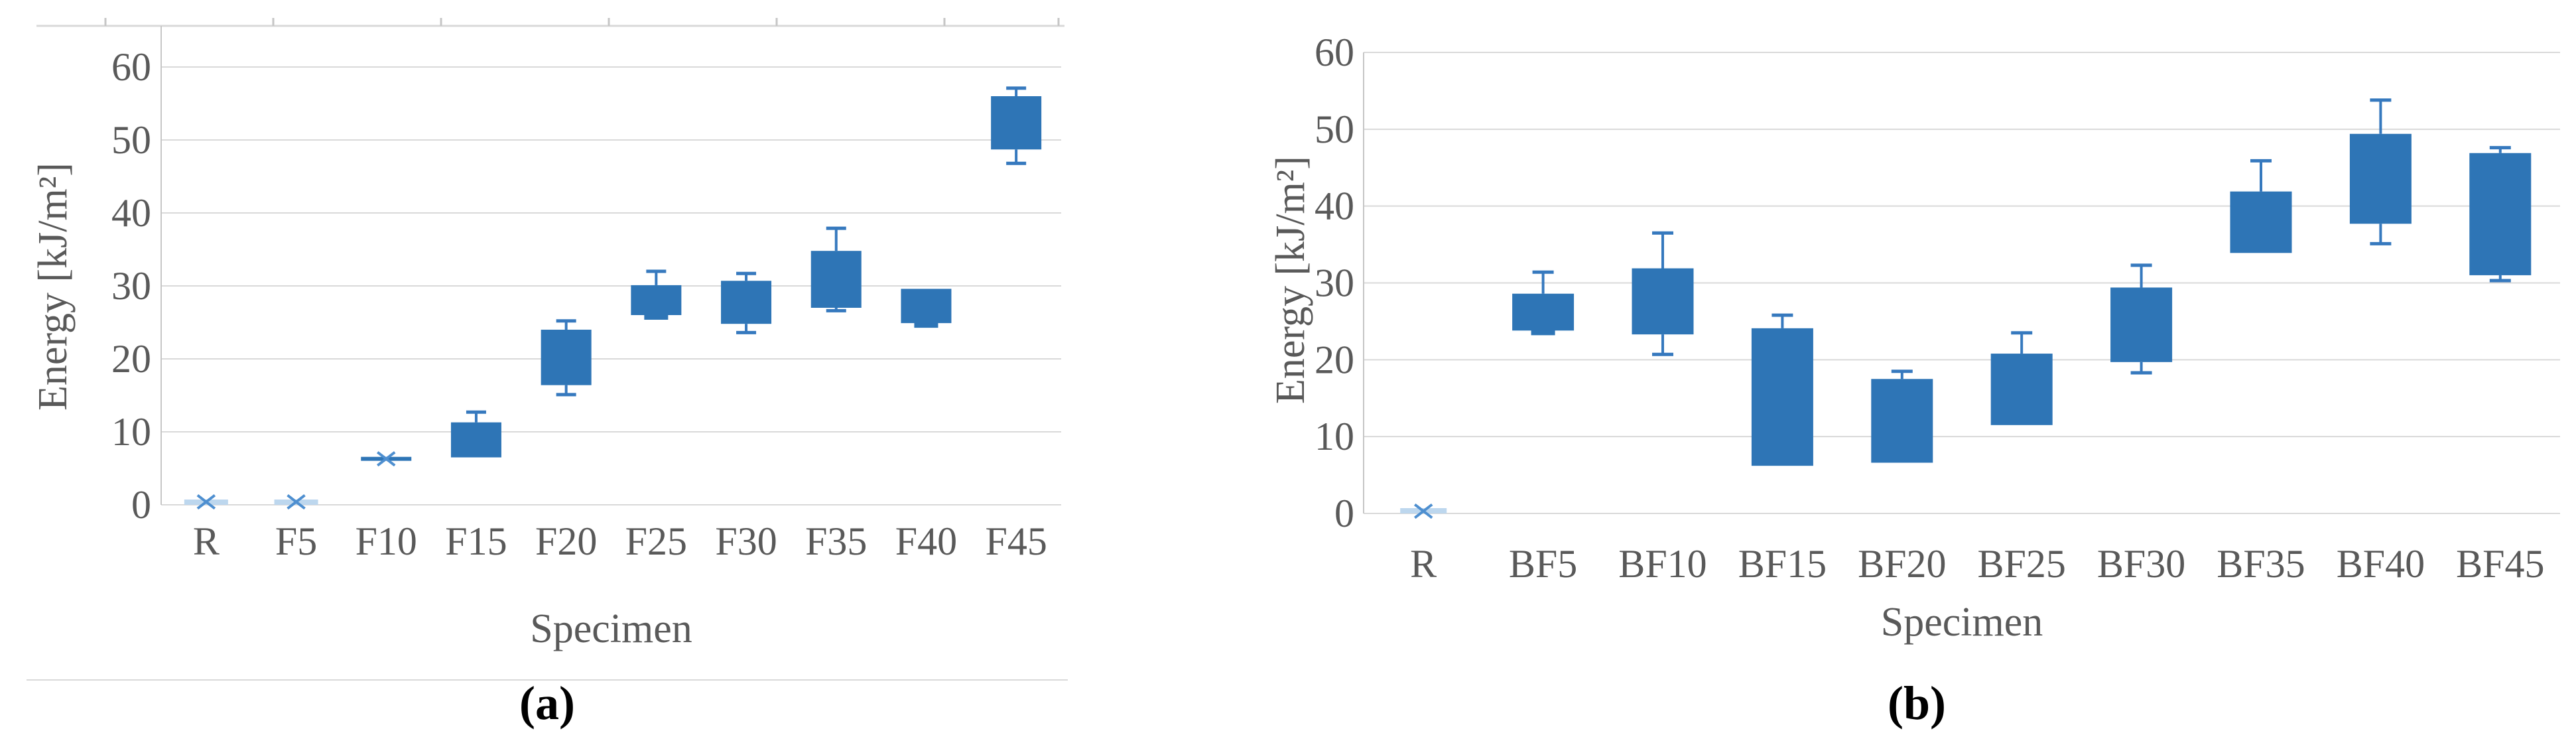 The image size is (2576, 735). Describe the element at coordinates (2141, 564) in the screenshot. I see `x-tick-label: BF30` at that location.